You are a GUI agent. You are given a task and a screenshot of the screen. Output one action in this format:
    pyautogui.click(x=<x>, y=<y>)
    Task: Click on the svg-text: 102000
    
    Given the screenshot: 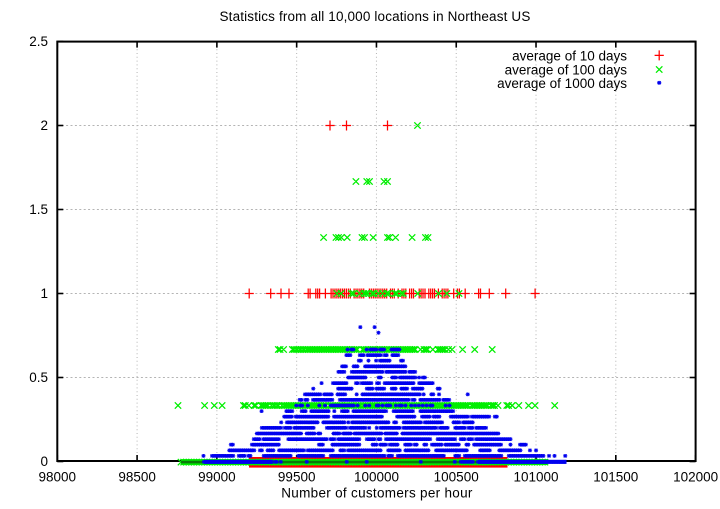 What is the action you would take?
    pyautogui.click(x=695, y=476)
    